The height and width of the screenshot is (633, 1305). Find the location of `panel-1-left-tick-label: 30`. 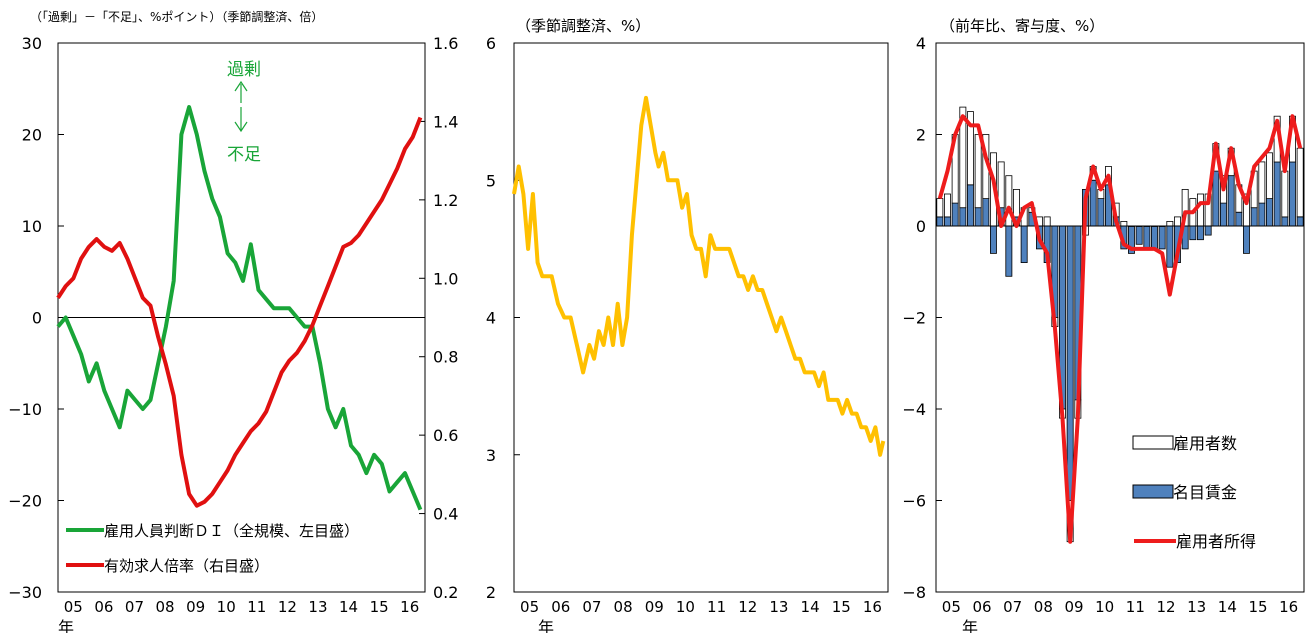

panel-1-left-tick-label: 30 is located at coordinates (32, 43).